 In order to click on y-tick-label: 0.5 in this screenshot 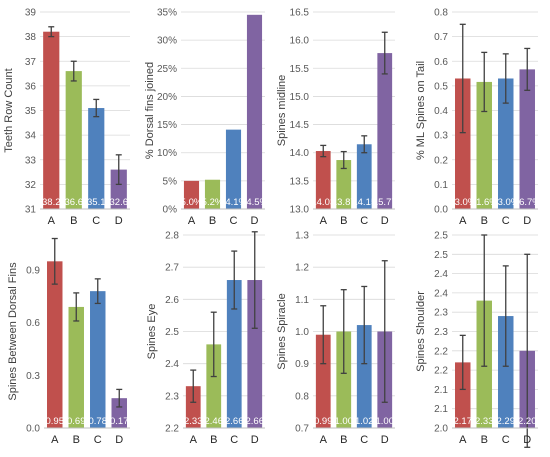, I will do `click(441, 86)`.